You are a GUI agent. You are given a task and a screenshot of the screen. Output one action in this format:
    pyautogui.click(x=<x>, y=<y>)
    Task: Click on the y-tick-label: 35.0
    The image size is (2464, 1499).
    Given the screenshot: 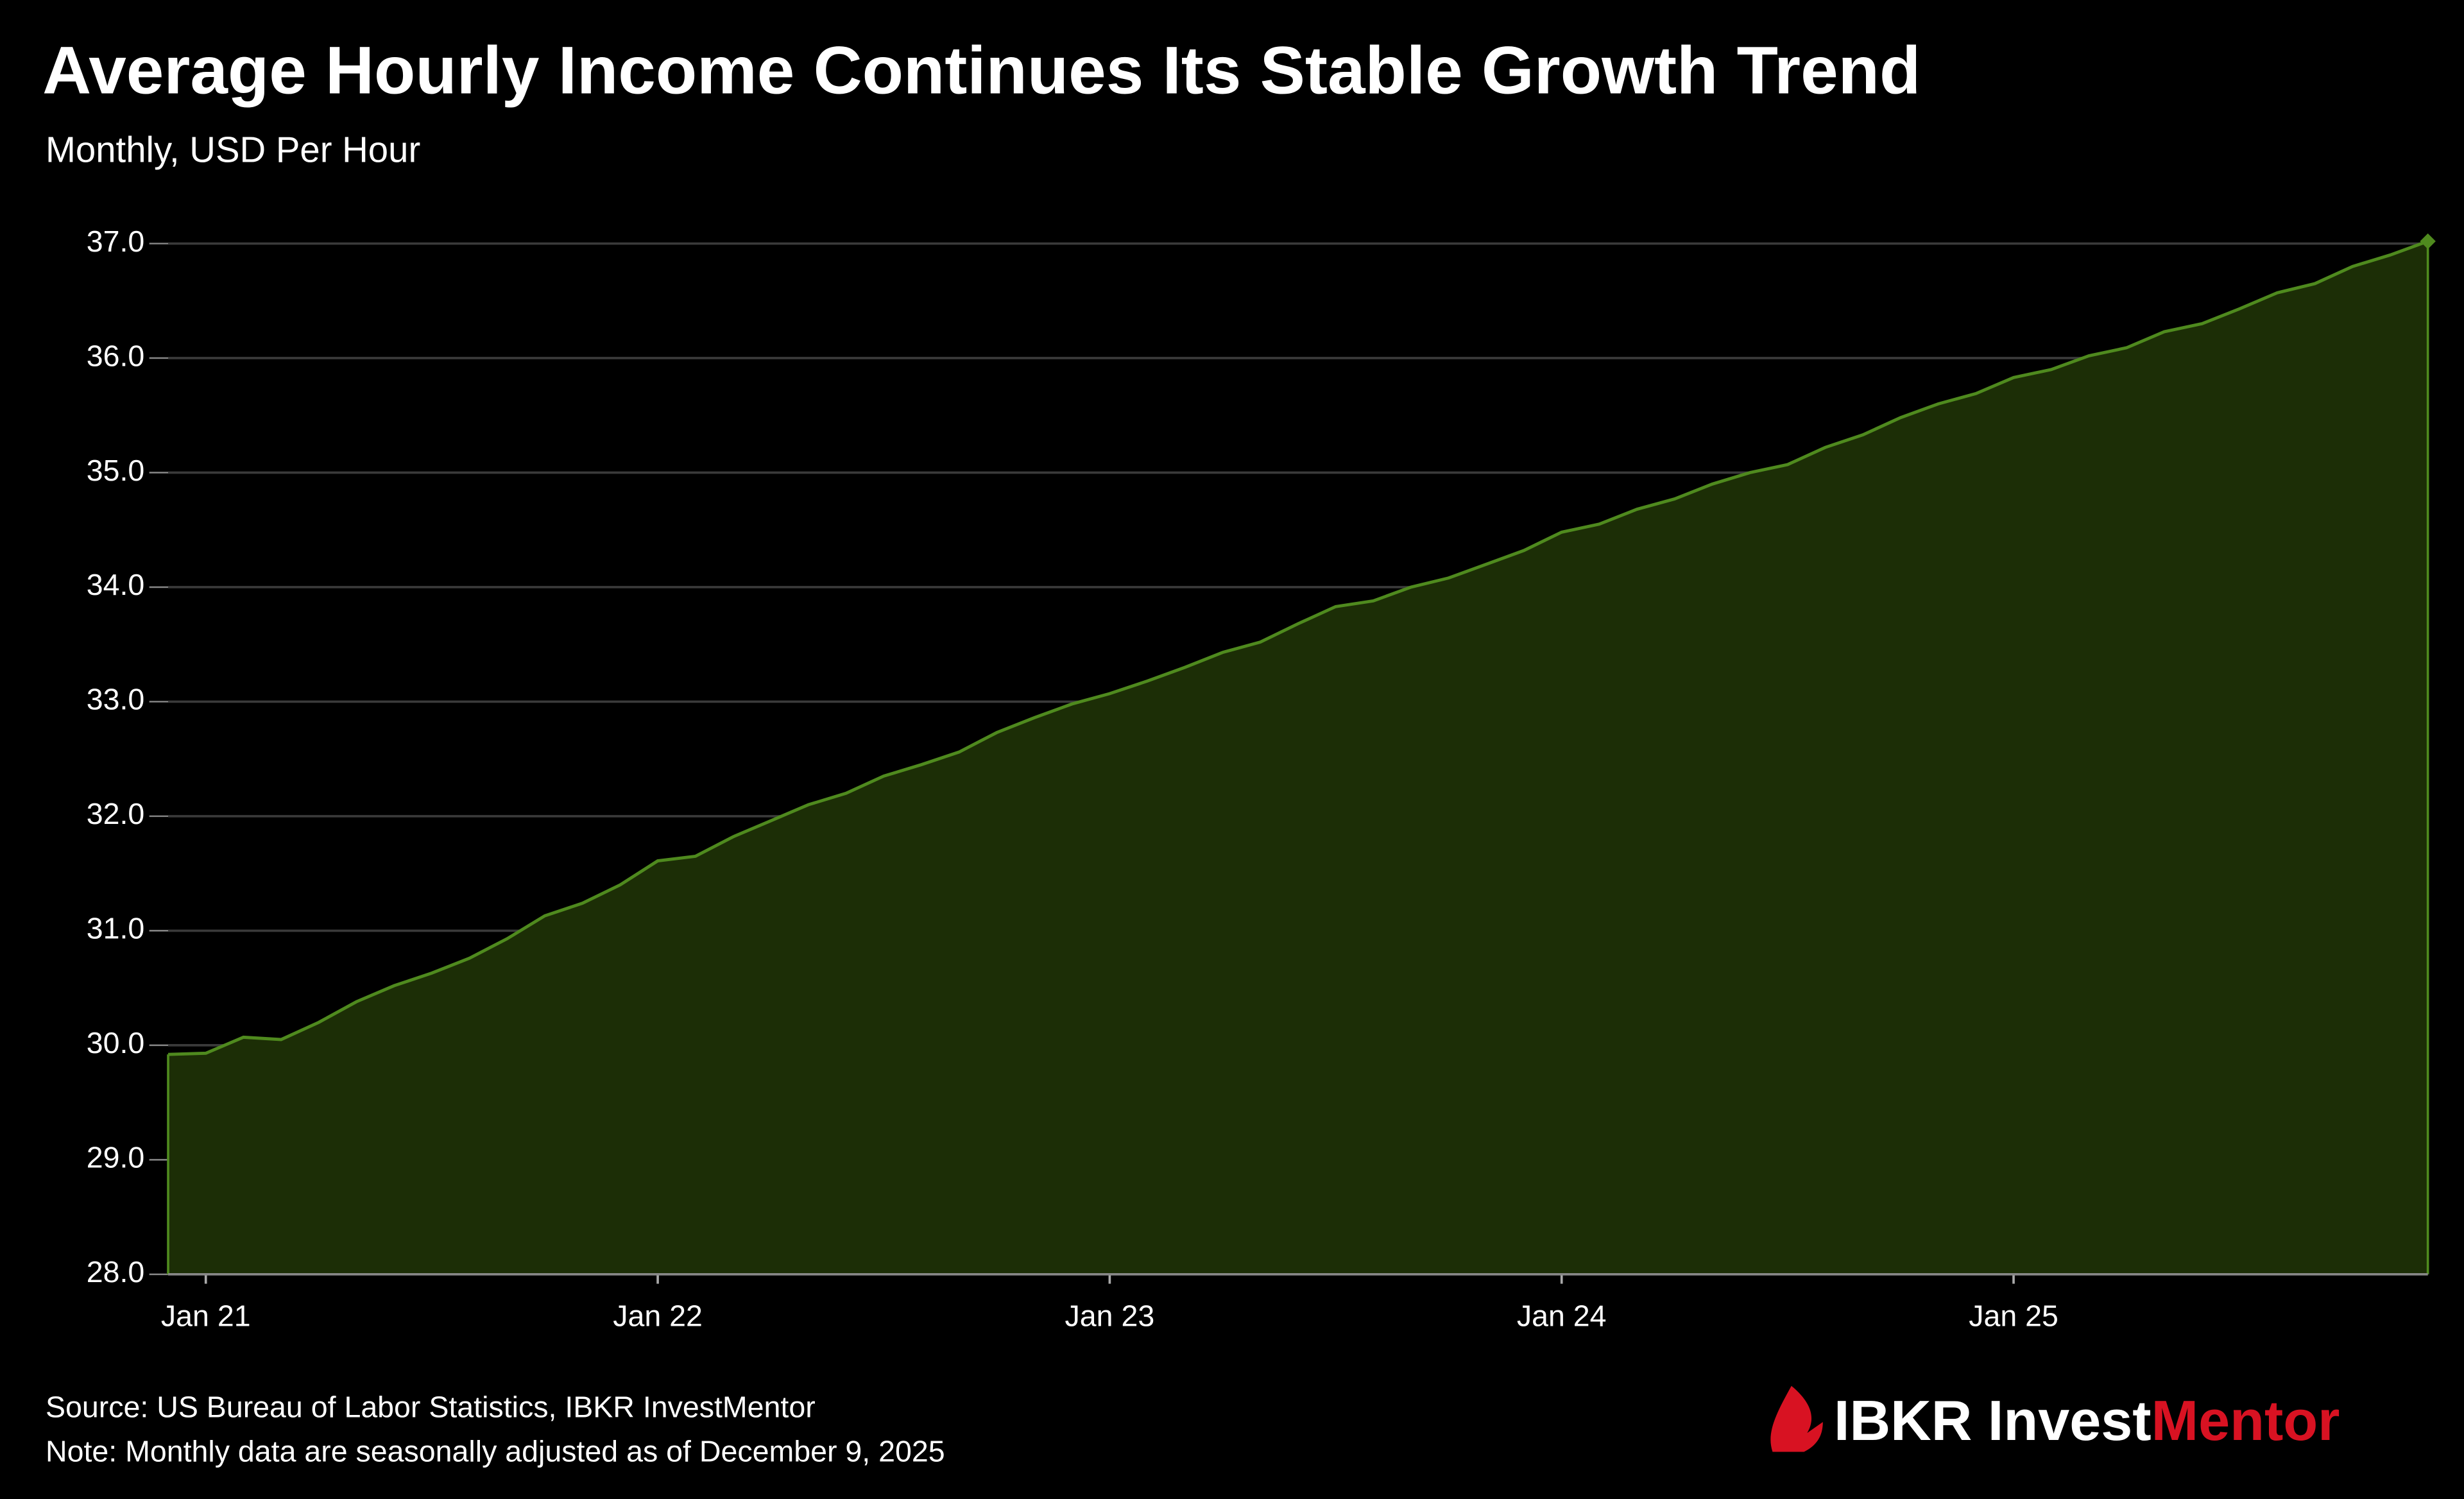 What is the action you would take?
    pyautogui.click(x=116, y=470)
    